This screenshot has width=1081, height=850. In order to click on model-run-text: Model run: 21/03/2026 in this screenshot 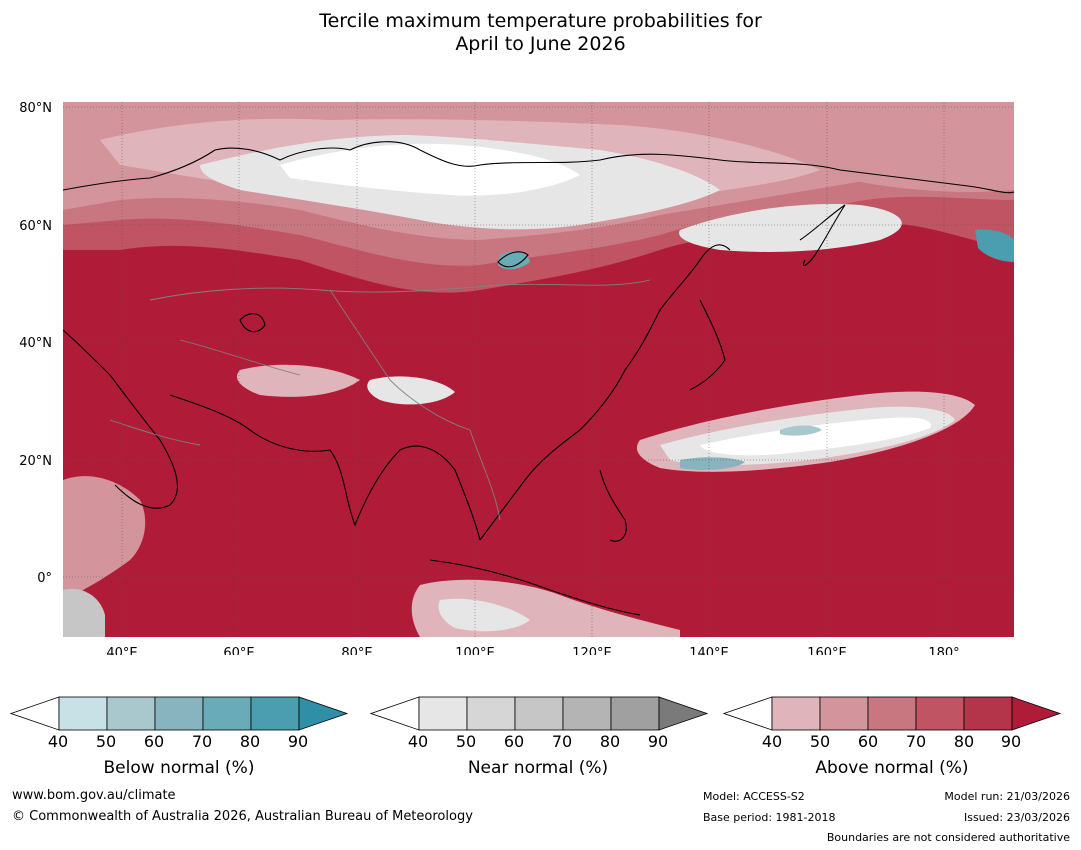, I will do `click(1007, 796)`.